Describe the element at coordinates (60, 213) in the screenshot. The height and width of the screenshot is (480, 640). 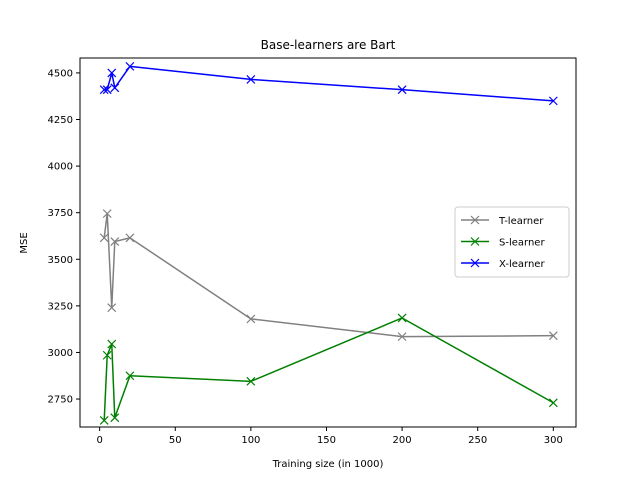
I see `y-tick-label: 3750` at that location.